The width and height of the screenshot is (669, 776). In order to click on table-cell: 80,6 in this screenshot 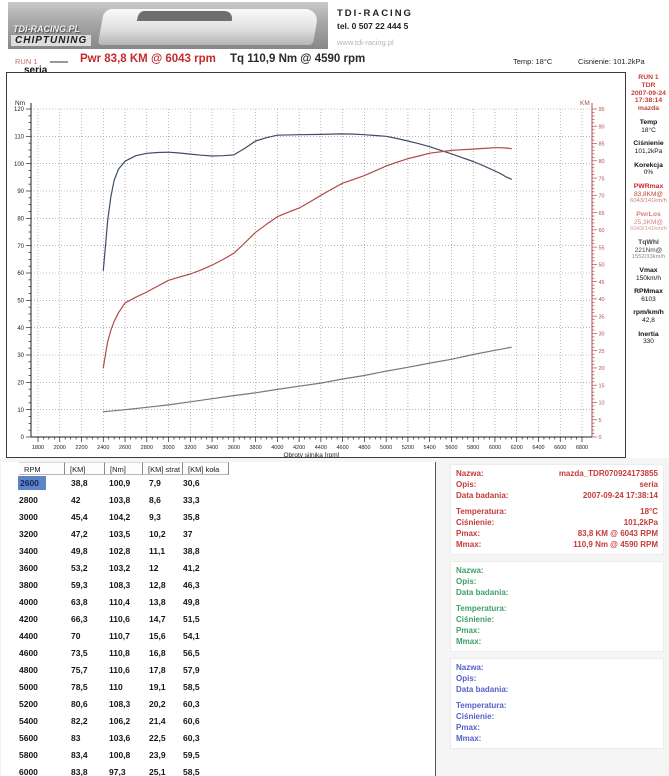, I will do `click(79, 704)`.